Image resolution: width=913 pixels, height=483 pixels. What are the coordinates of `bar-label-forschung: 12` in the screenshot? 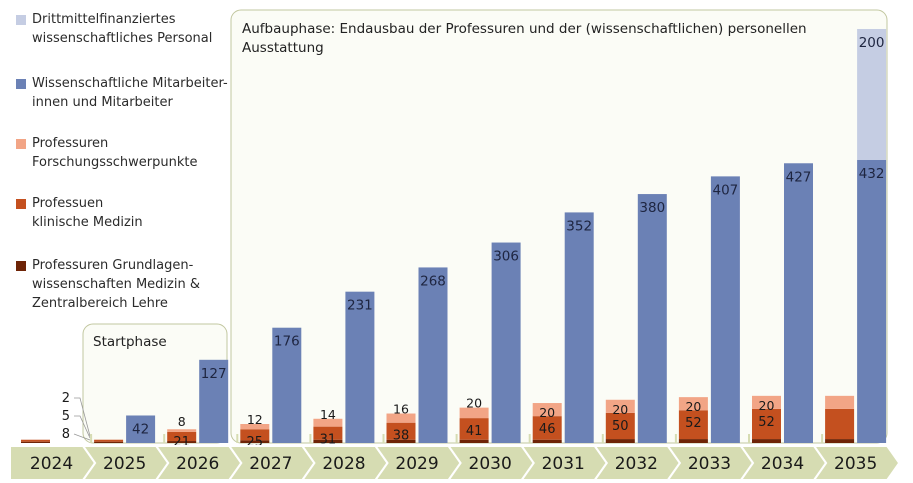 It's located at (255, 419).